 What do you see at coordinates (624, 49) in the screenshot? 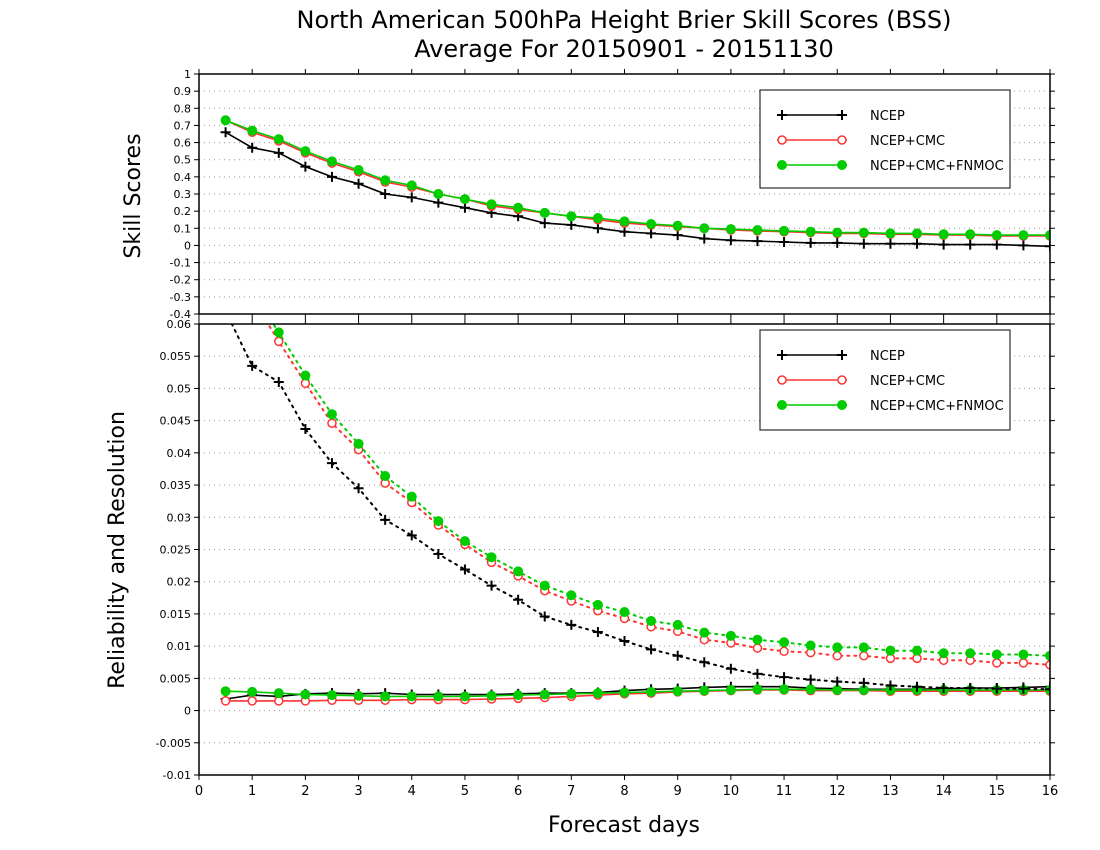
I see `chart-title-line2: Average For 20150901 - 20151130` at bounding box center [624, 49].